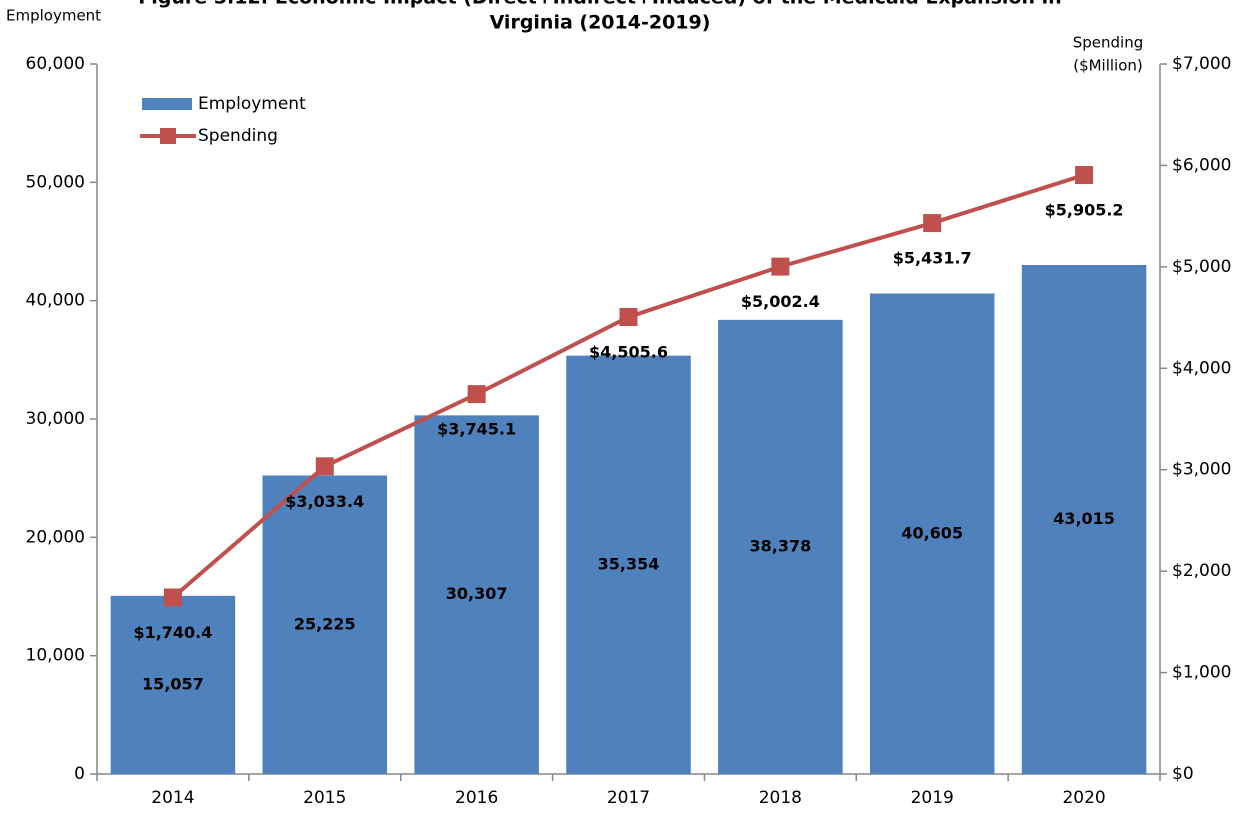 This screenshot has height=818, width=1256. What do you see at coordinates (1201, 165) in the screenshot?
I see `y2-tick-label: $6,000` at bounding box center [1201, 165].